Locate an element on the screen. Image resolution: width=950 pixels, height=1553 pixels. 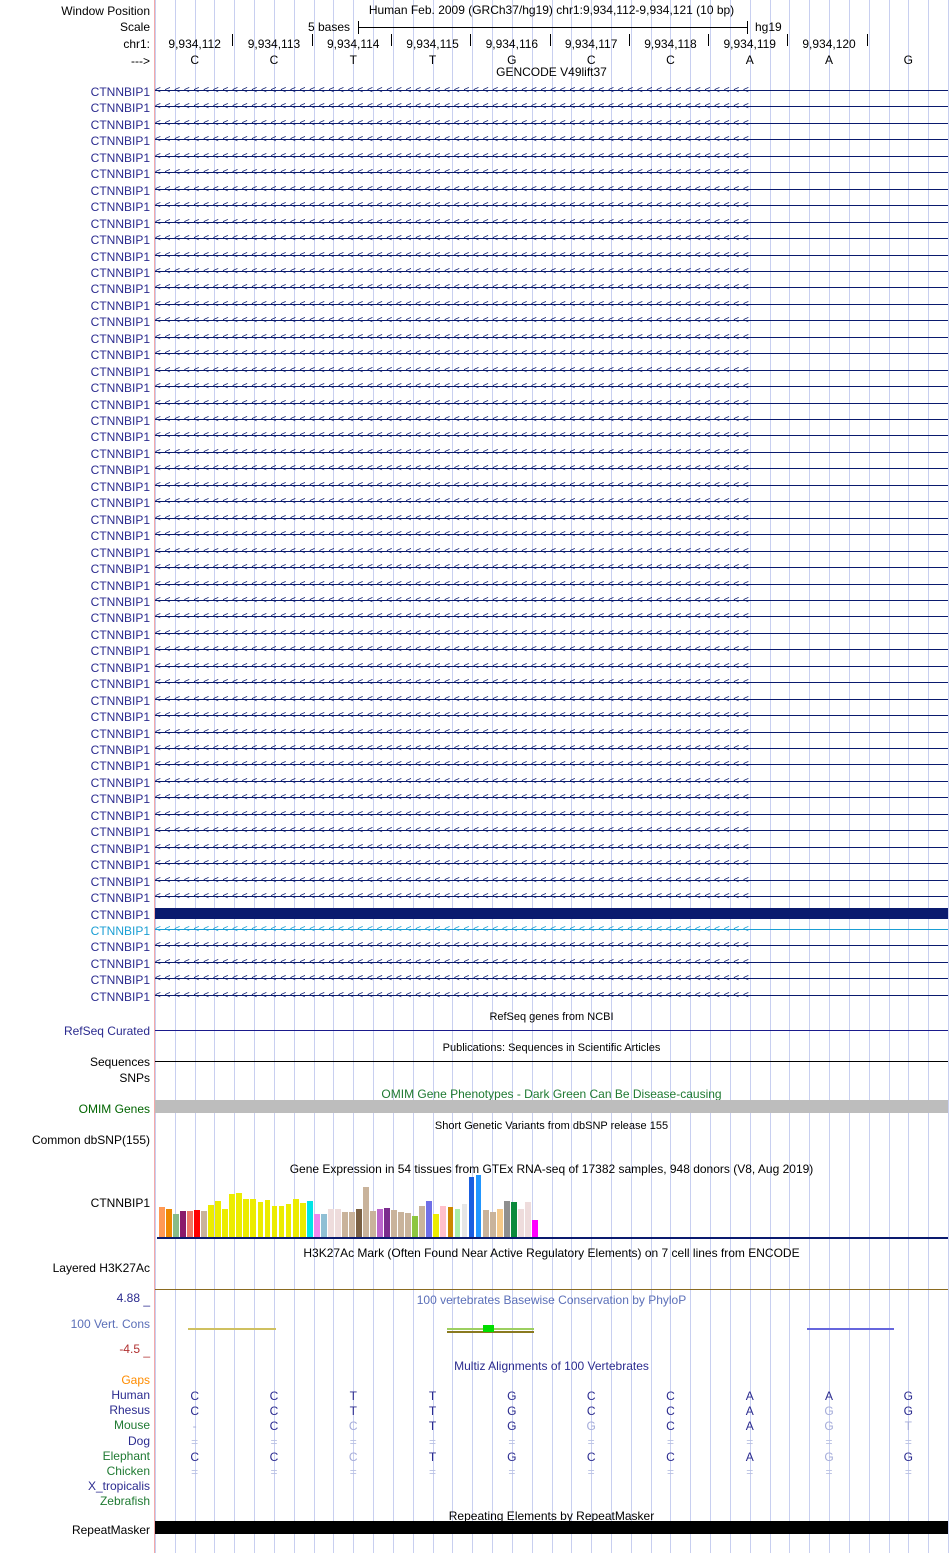
omim-feature-band is located at coordinates (551, 1106).